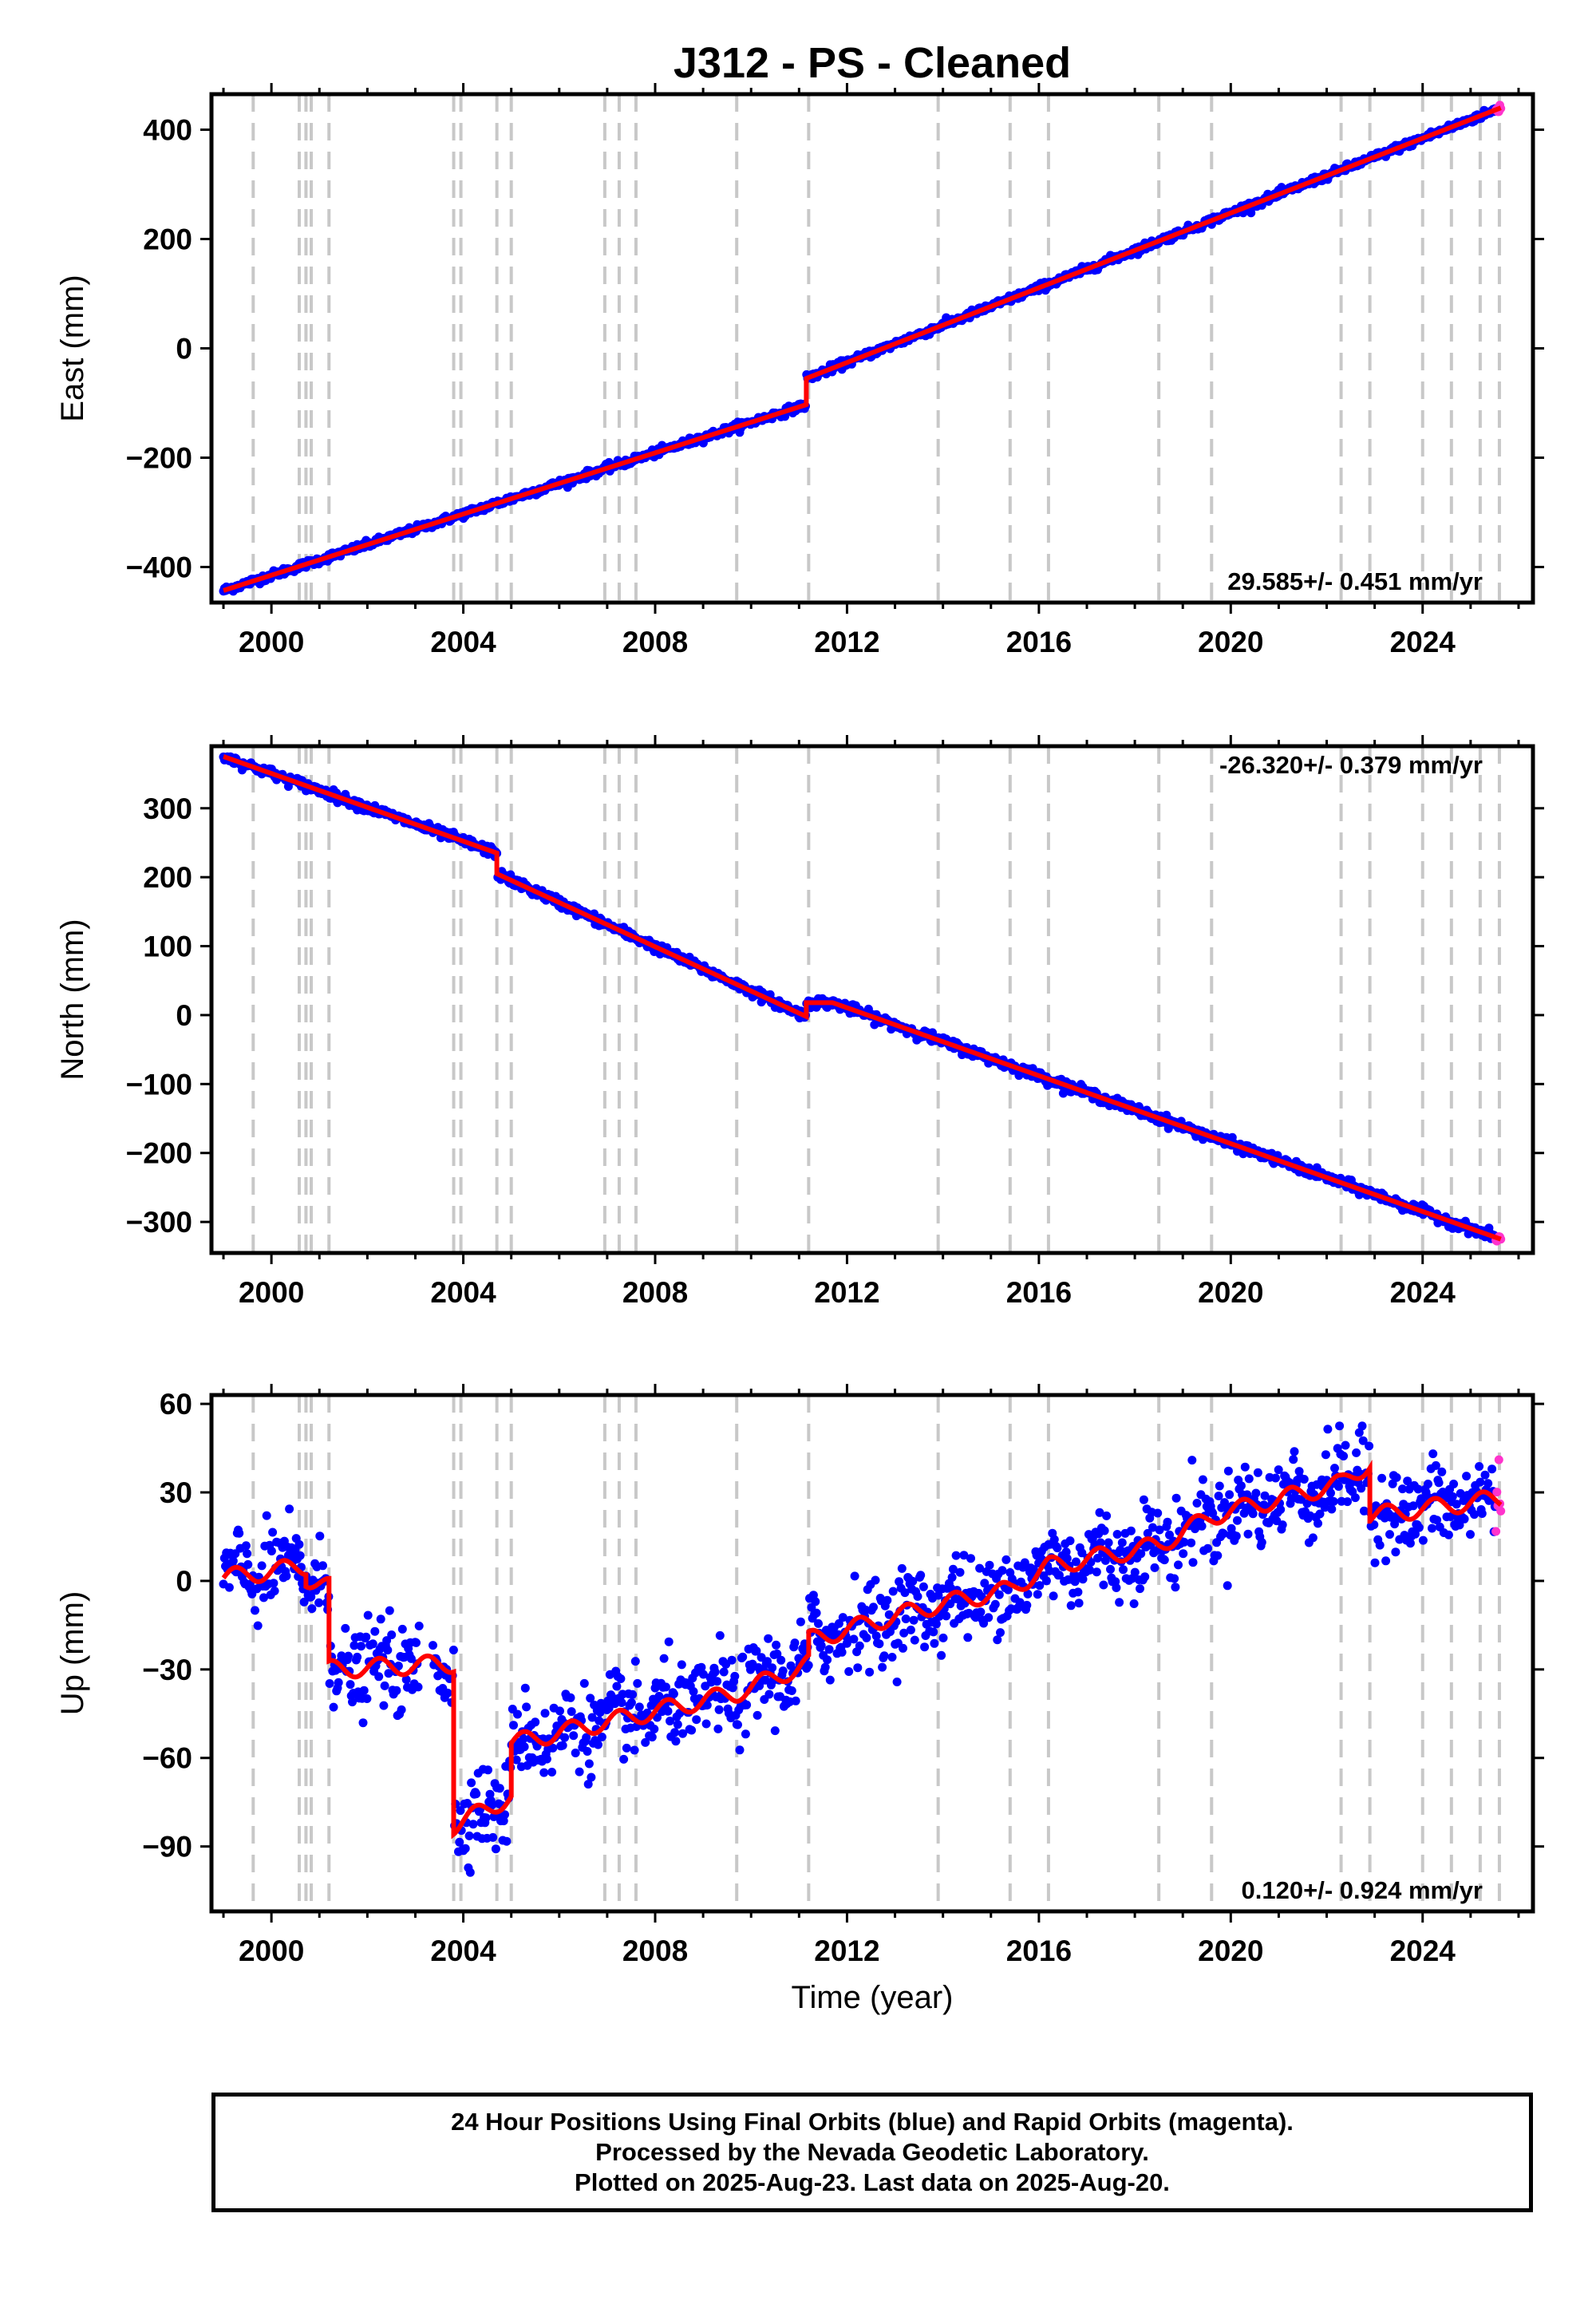 Image resolution: width=1596 pixels, height=2316 pixels. Describe the element at coordinates (167, 130) in the screenshot. I see `east-y-tick-label: 400` at that location.